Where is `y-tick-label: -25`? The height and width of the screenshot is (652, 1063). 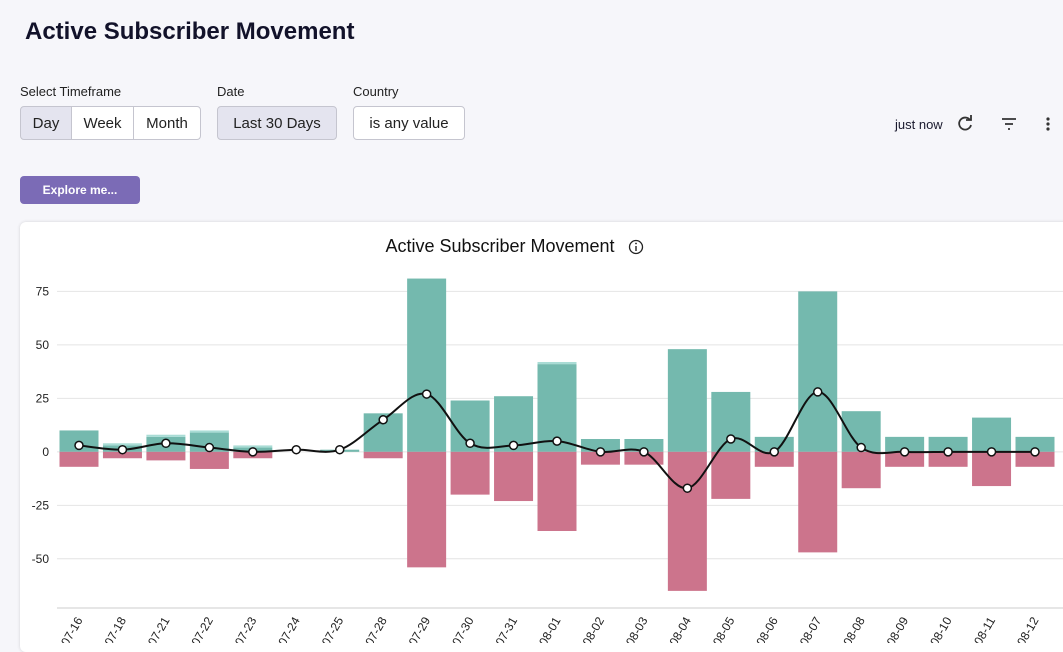
y-tick-label: -25 is located at coordinates (41, 505).